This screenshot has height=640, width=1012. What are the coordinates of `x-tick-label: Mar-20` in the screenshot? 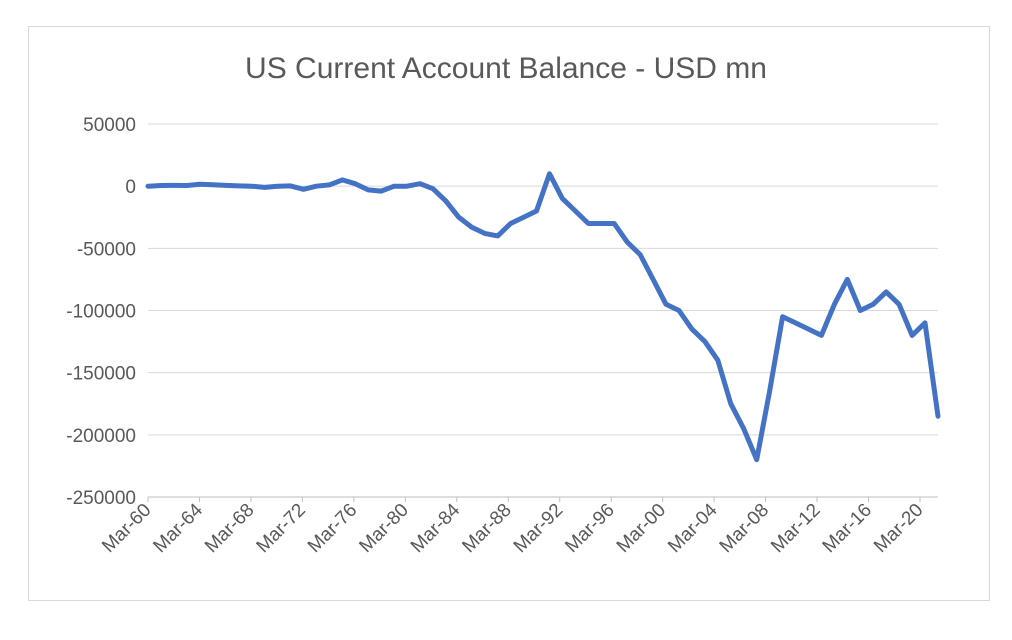 It's located at (898, 528).